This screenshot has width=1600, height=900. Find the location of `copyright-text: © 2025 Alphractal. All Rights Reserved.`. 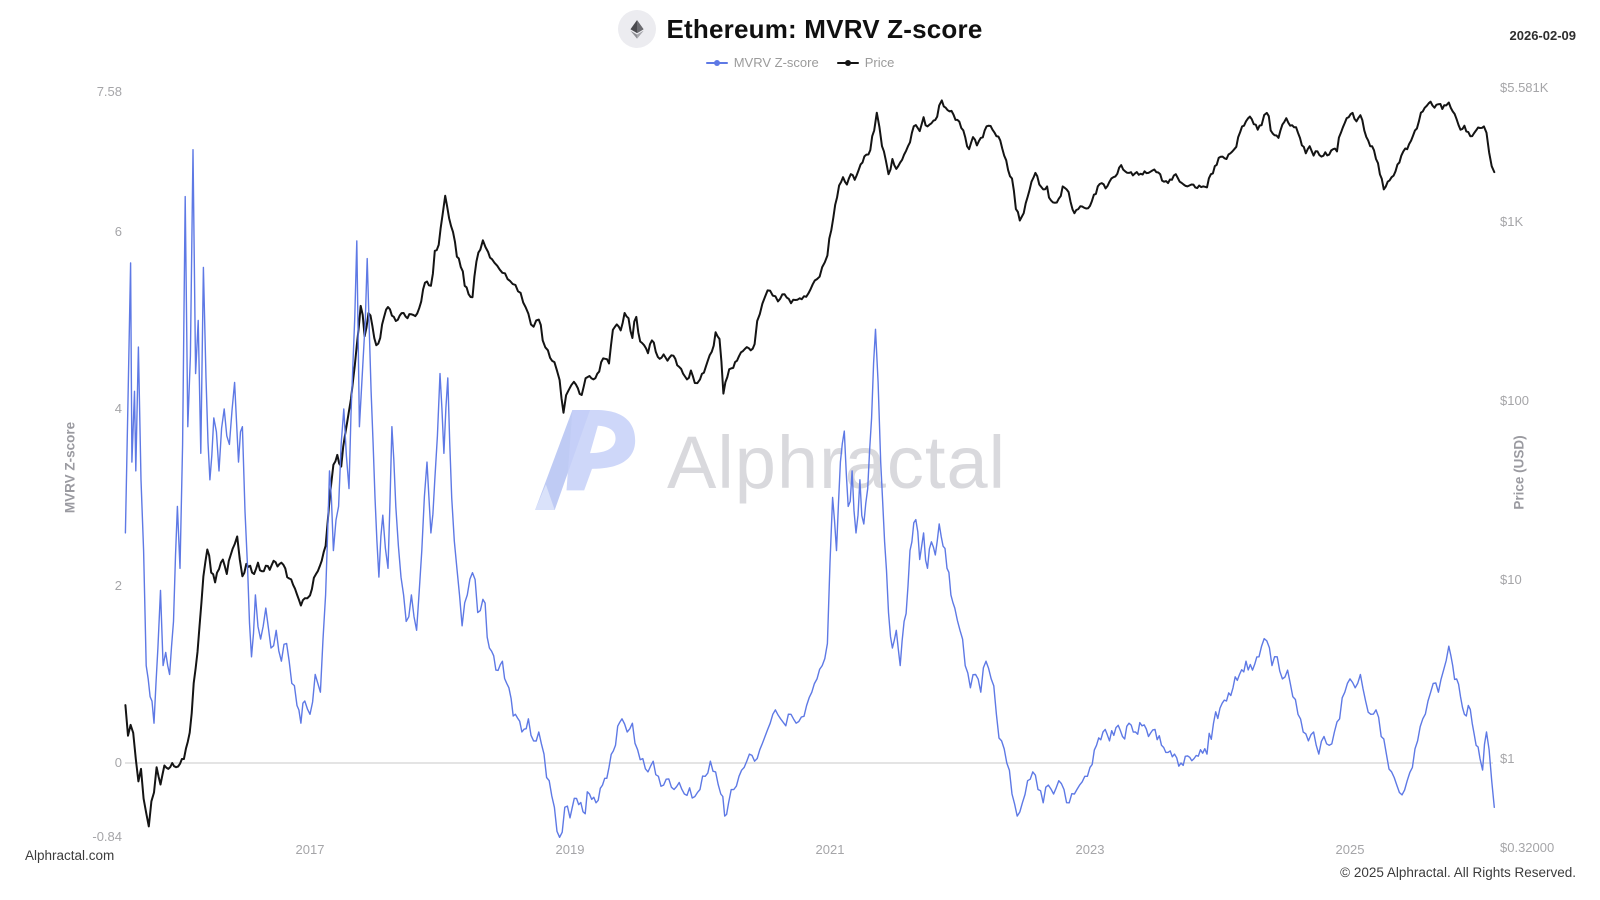

copyright-text: © 2025 Alphractal. All Rights Reserved. is located at coordinates (1458, 872).